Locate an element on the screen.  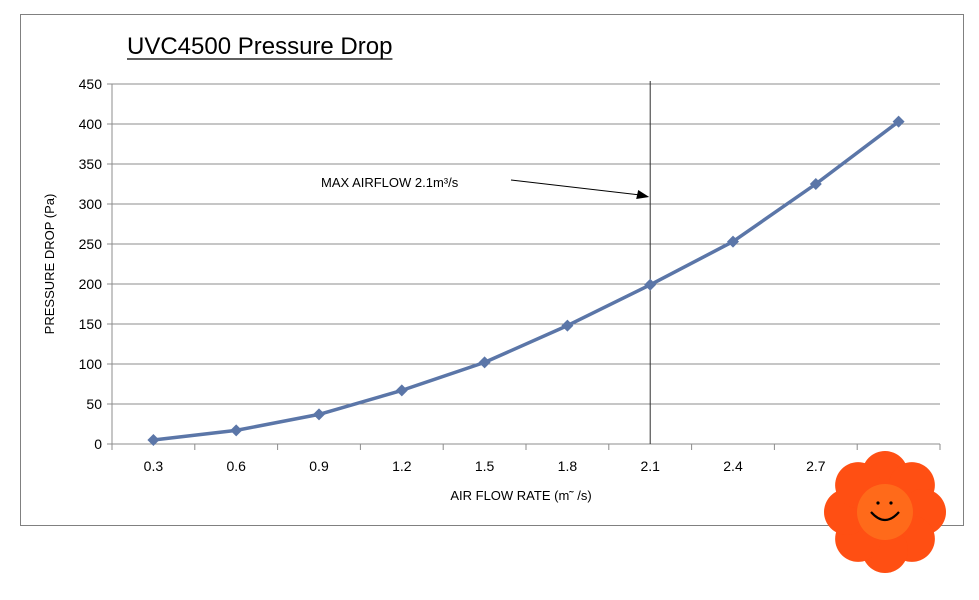
smiling-flower-icon is located at coordinates (885, 512).